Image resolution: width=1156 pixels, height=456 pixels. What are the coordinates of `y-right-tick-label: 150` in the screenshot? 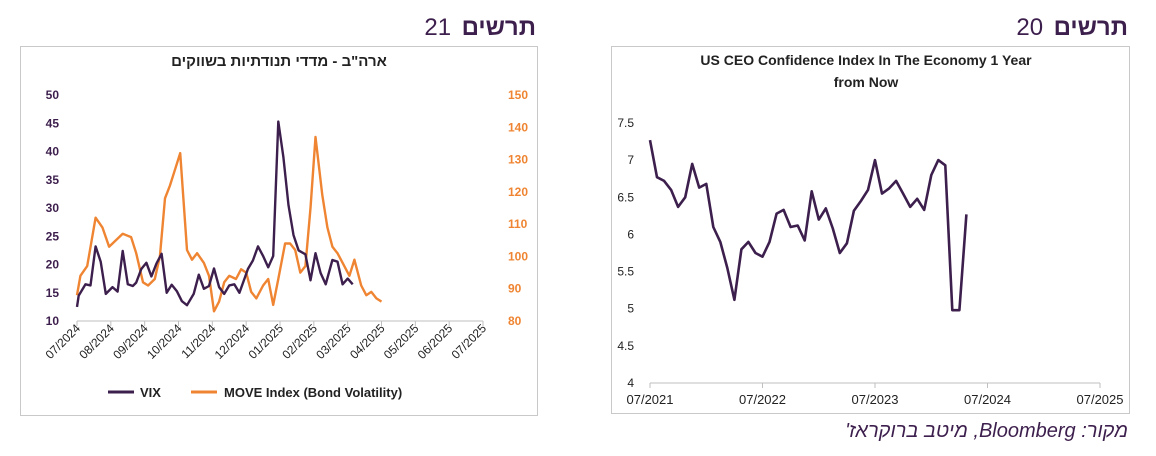 It's located at (518, 95).